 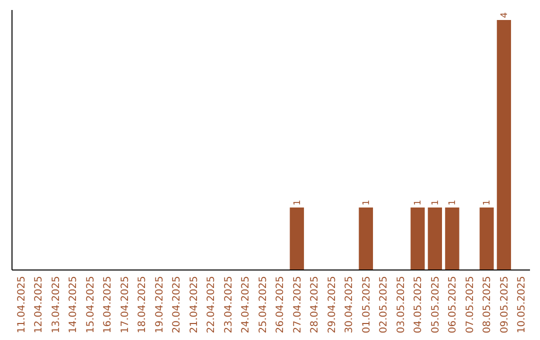 What do you see at coordinates (280, 305) in the screenshot?
I see `x-tick-label: 26.04.2025` at bounding box center [280, 305].